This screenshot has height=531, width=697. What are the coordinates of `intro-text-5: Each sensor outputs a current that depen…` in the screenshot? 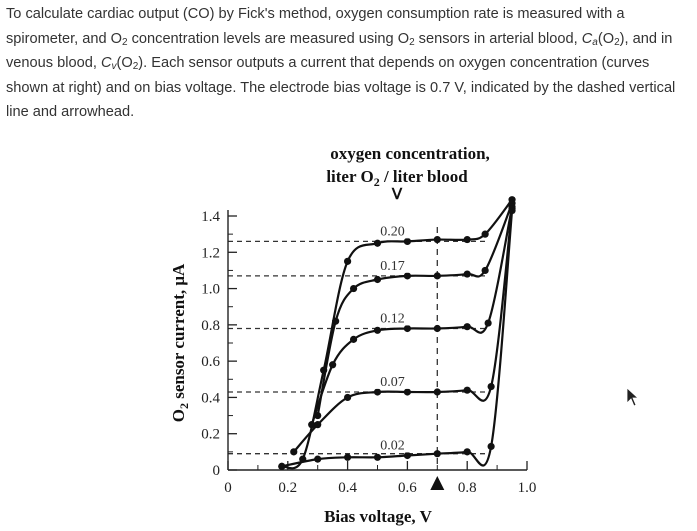 It's located at (341, 88).